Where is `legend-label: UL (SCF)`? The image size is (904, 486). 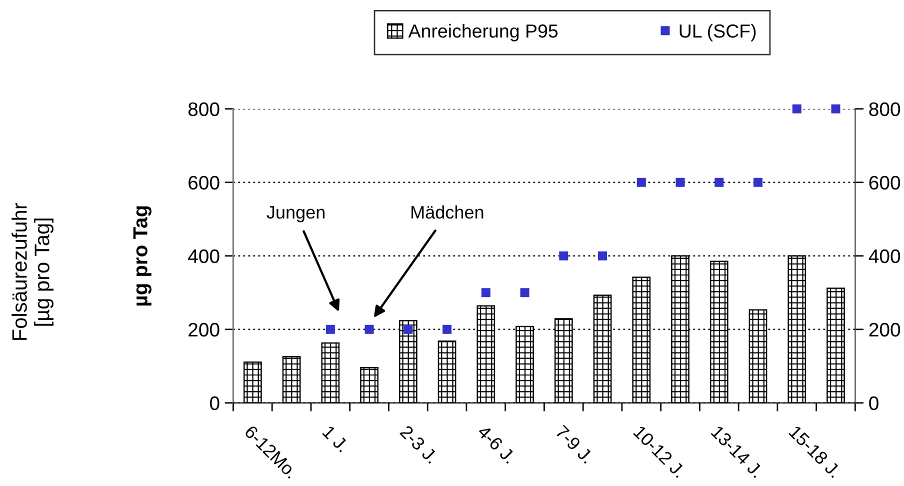
legend-label: UL (SCF) is located at coordinates (718, 33).